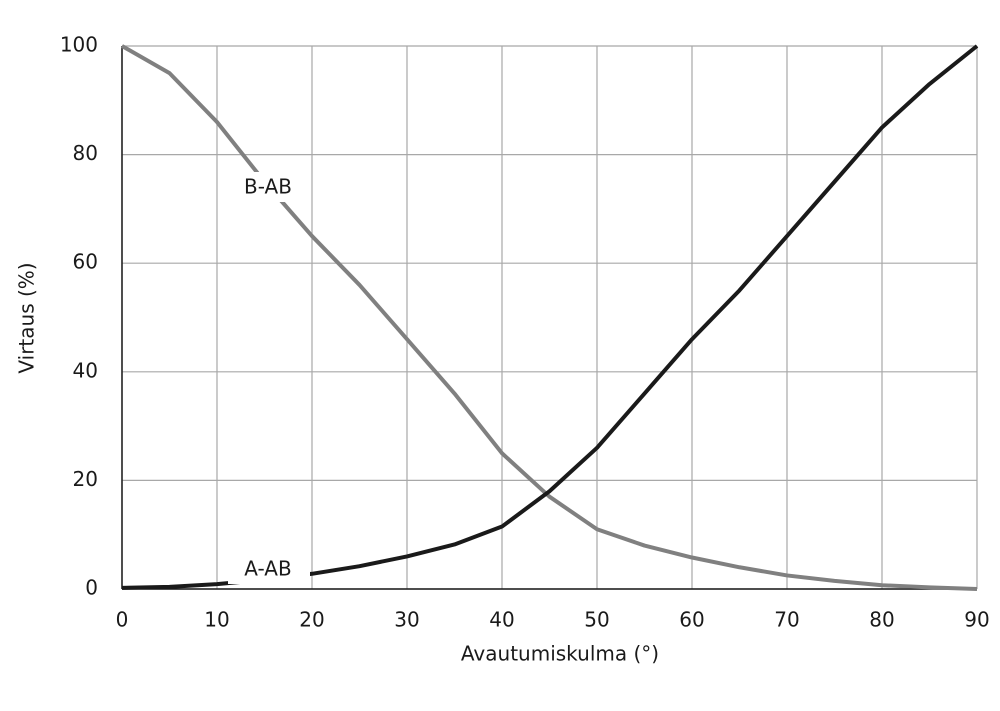 Image resolution: width=1000 pixels, height=711 pixels. What do you see at coordinates (501, 620) in the screenshot?
I see `x-tick-label: 40` at bounding box center [501, 620].